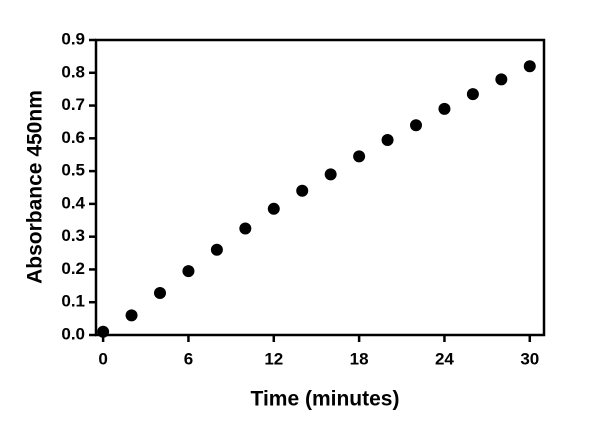  I want to click on x-tick-label: 0, so click(102, 358).